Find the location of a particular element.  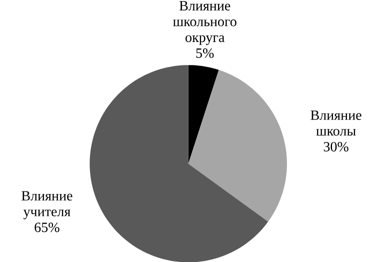

data-label: 65% is located at coordinates (47, 227).